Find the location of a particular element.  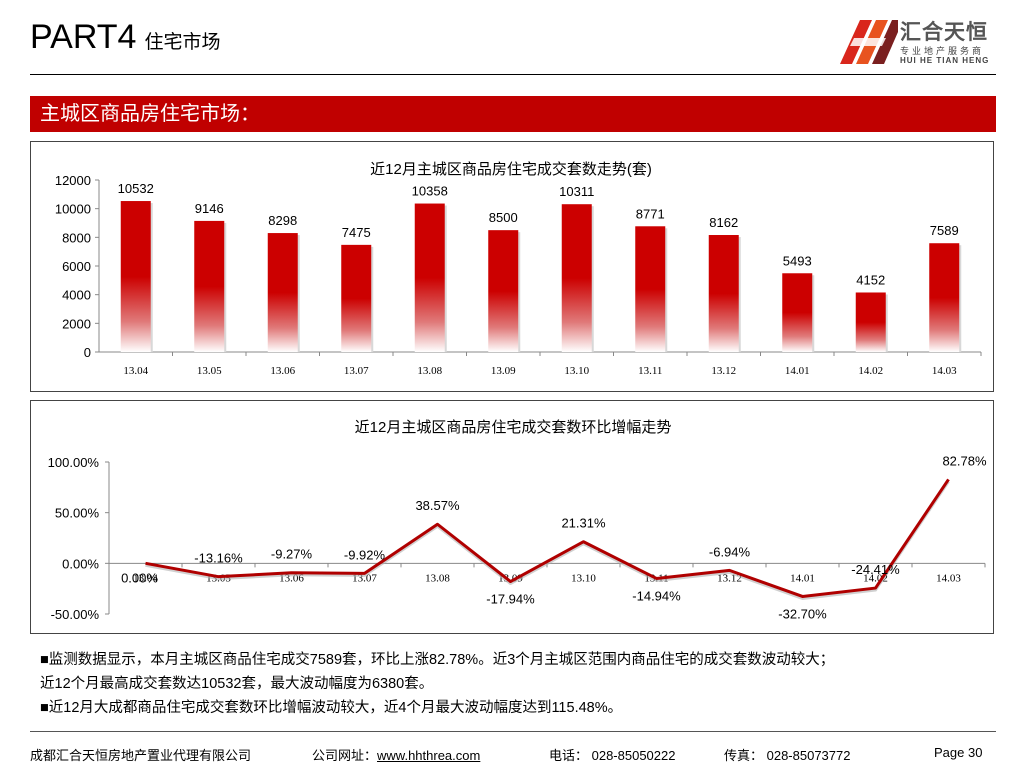

data-label: 82.78% is located at coordinates (964, 460).